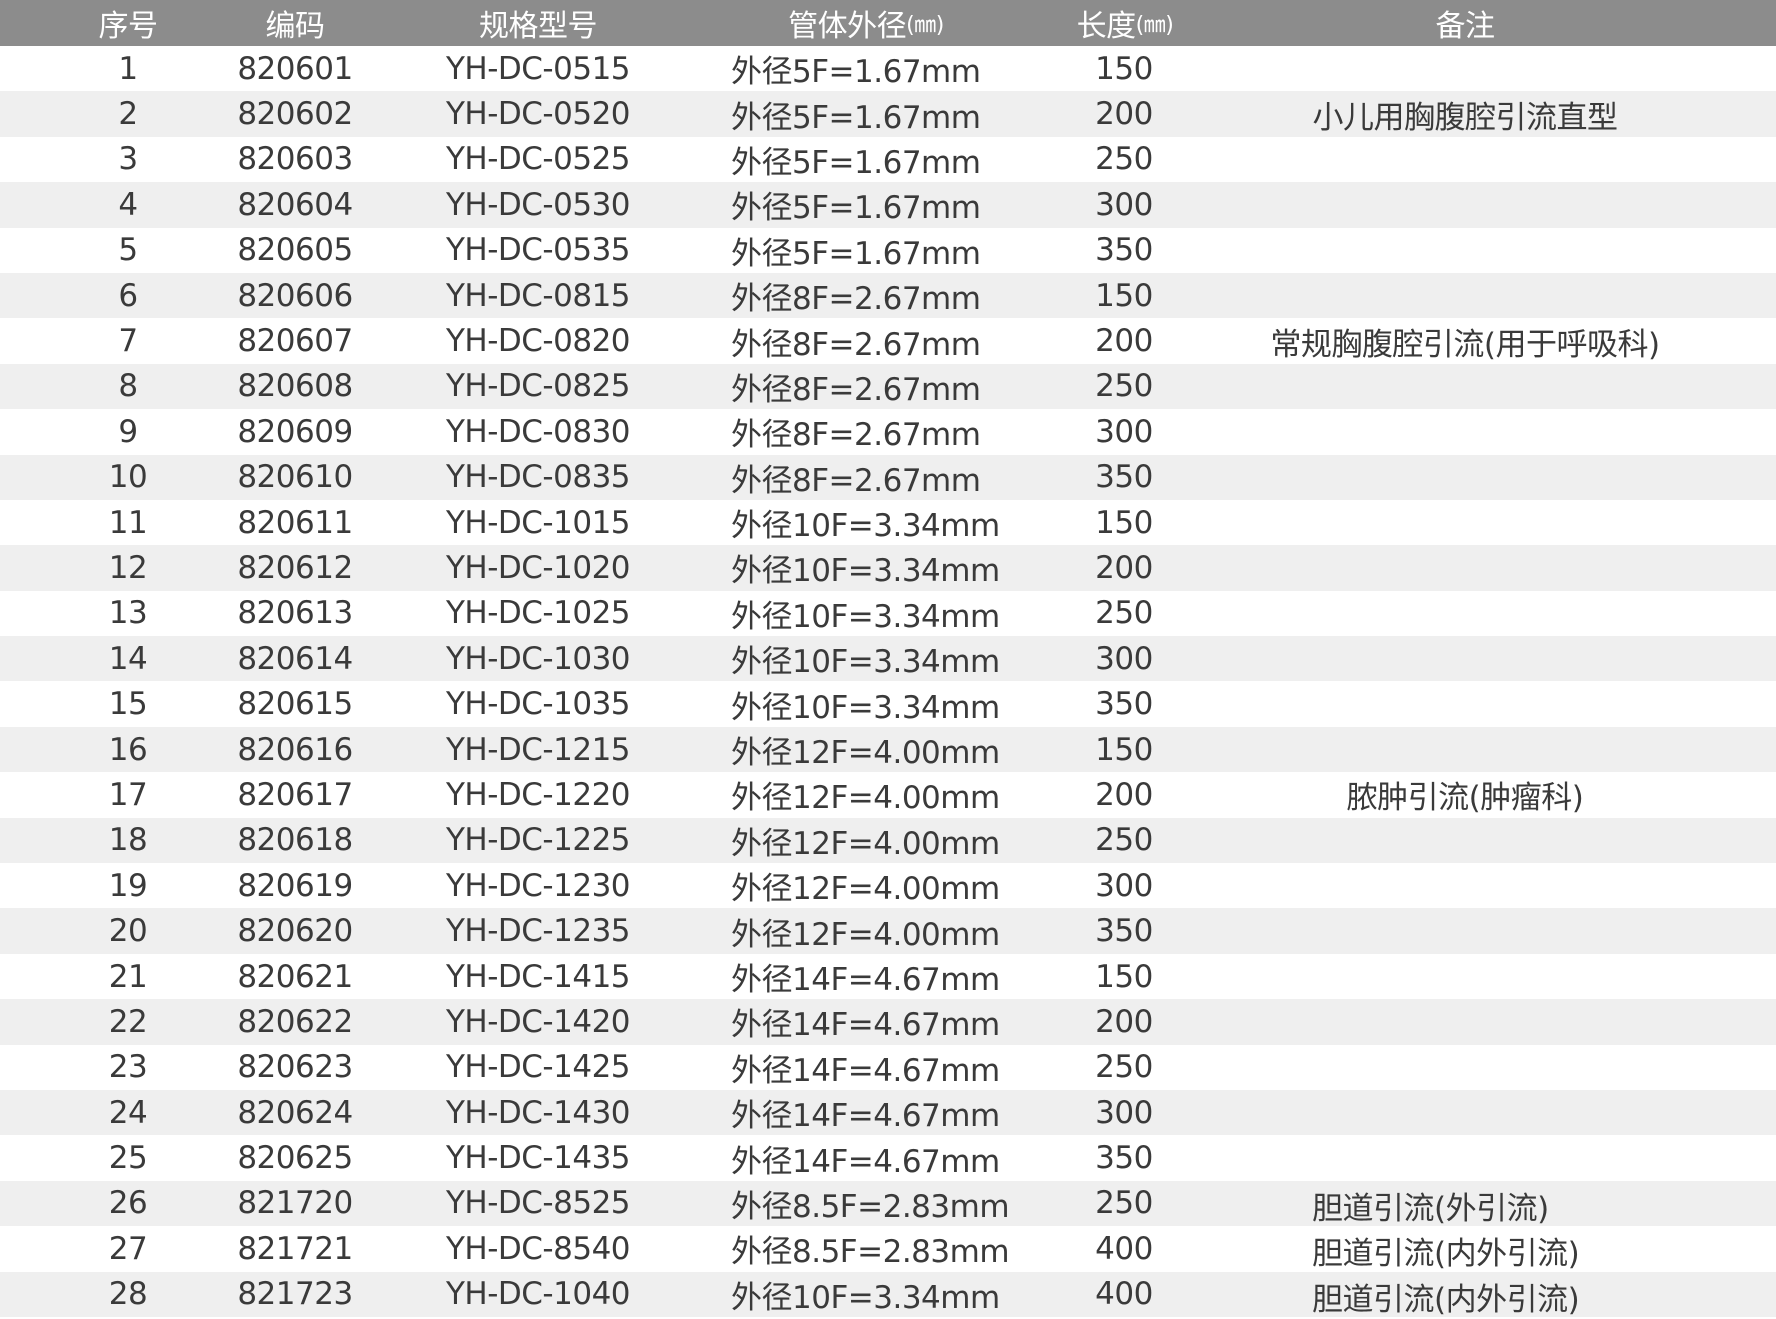 The height and width of the screenshot is (1319, 1776). I want to click on table-row: 12 820612 YH-DC-1020 外径10F=3.34mm 200, so click(888, 568).